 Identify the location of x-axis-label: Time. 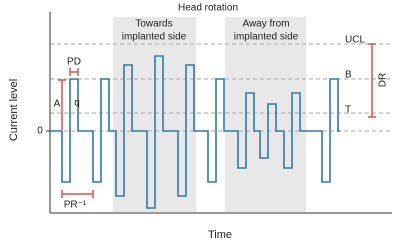
(220, 235).